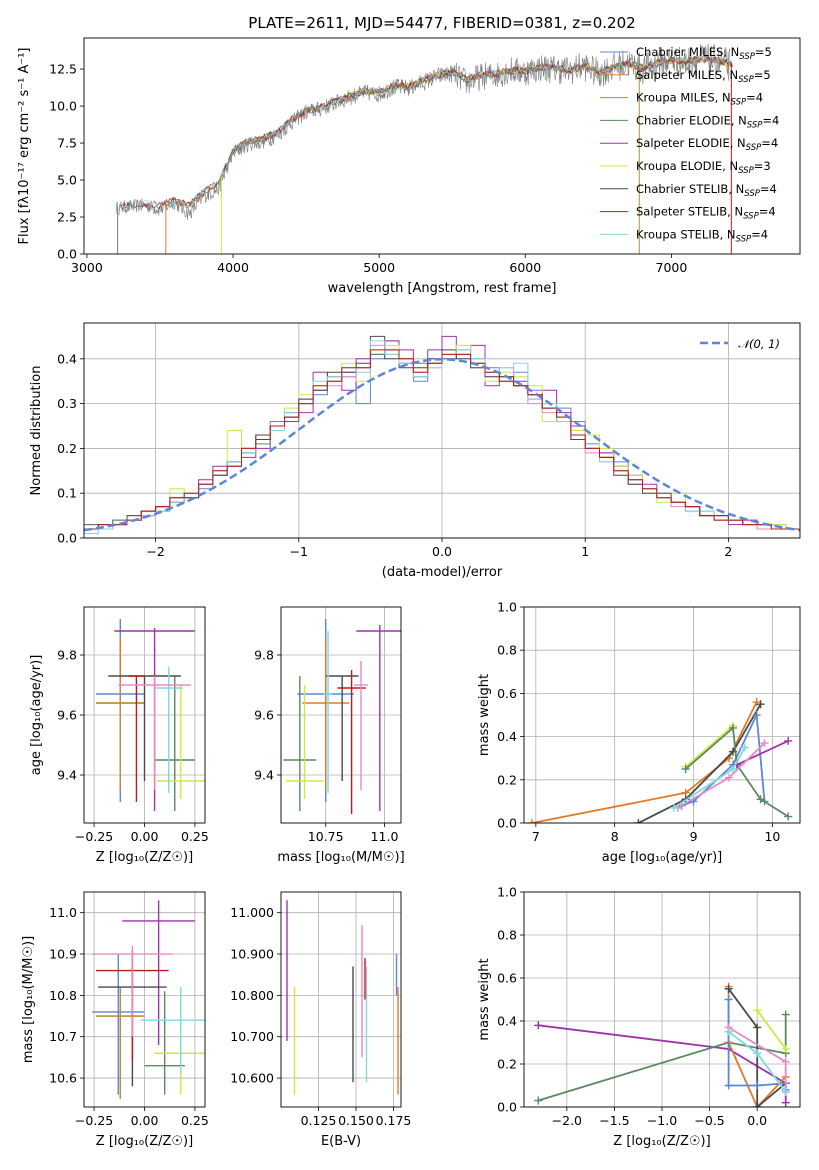 The height and width of the screenshot is (1170, 819). I want to click on legend-label: Kroupa STELIB, N, so click(686, 234).